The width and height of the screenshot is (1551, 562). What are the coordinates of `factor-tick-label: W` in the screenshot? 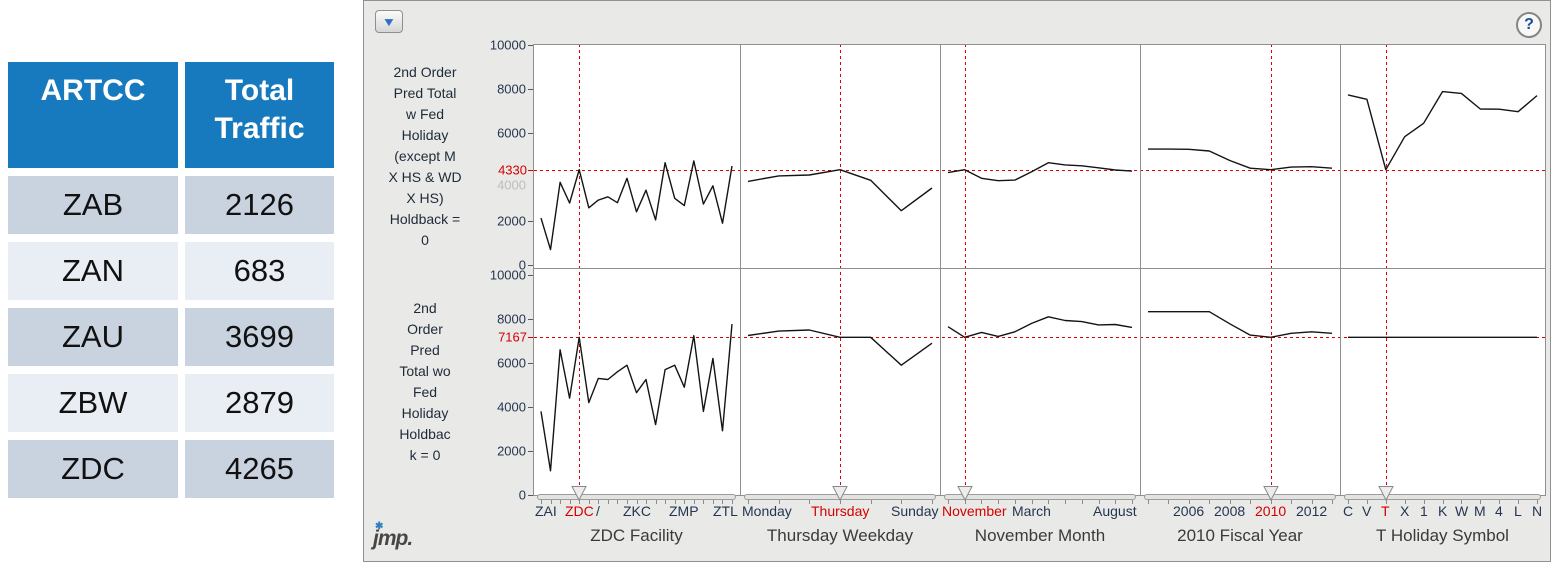 It's located at (1462, 511).